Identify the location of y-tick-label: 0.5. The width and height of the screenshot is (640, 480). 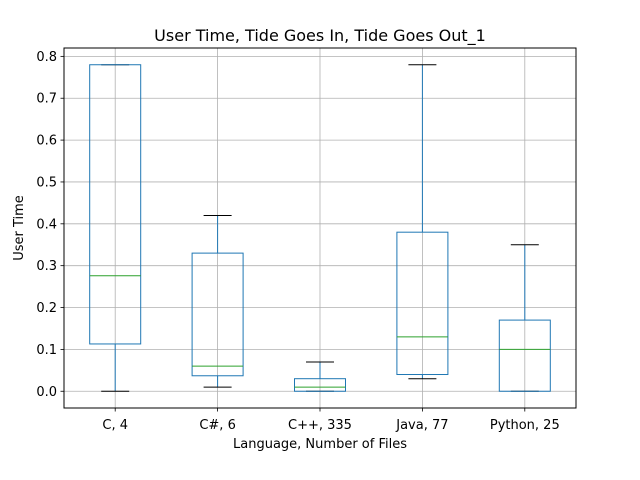
(46, 182).